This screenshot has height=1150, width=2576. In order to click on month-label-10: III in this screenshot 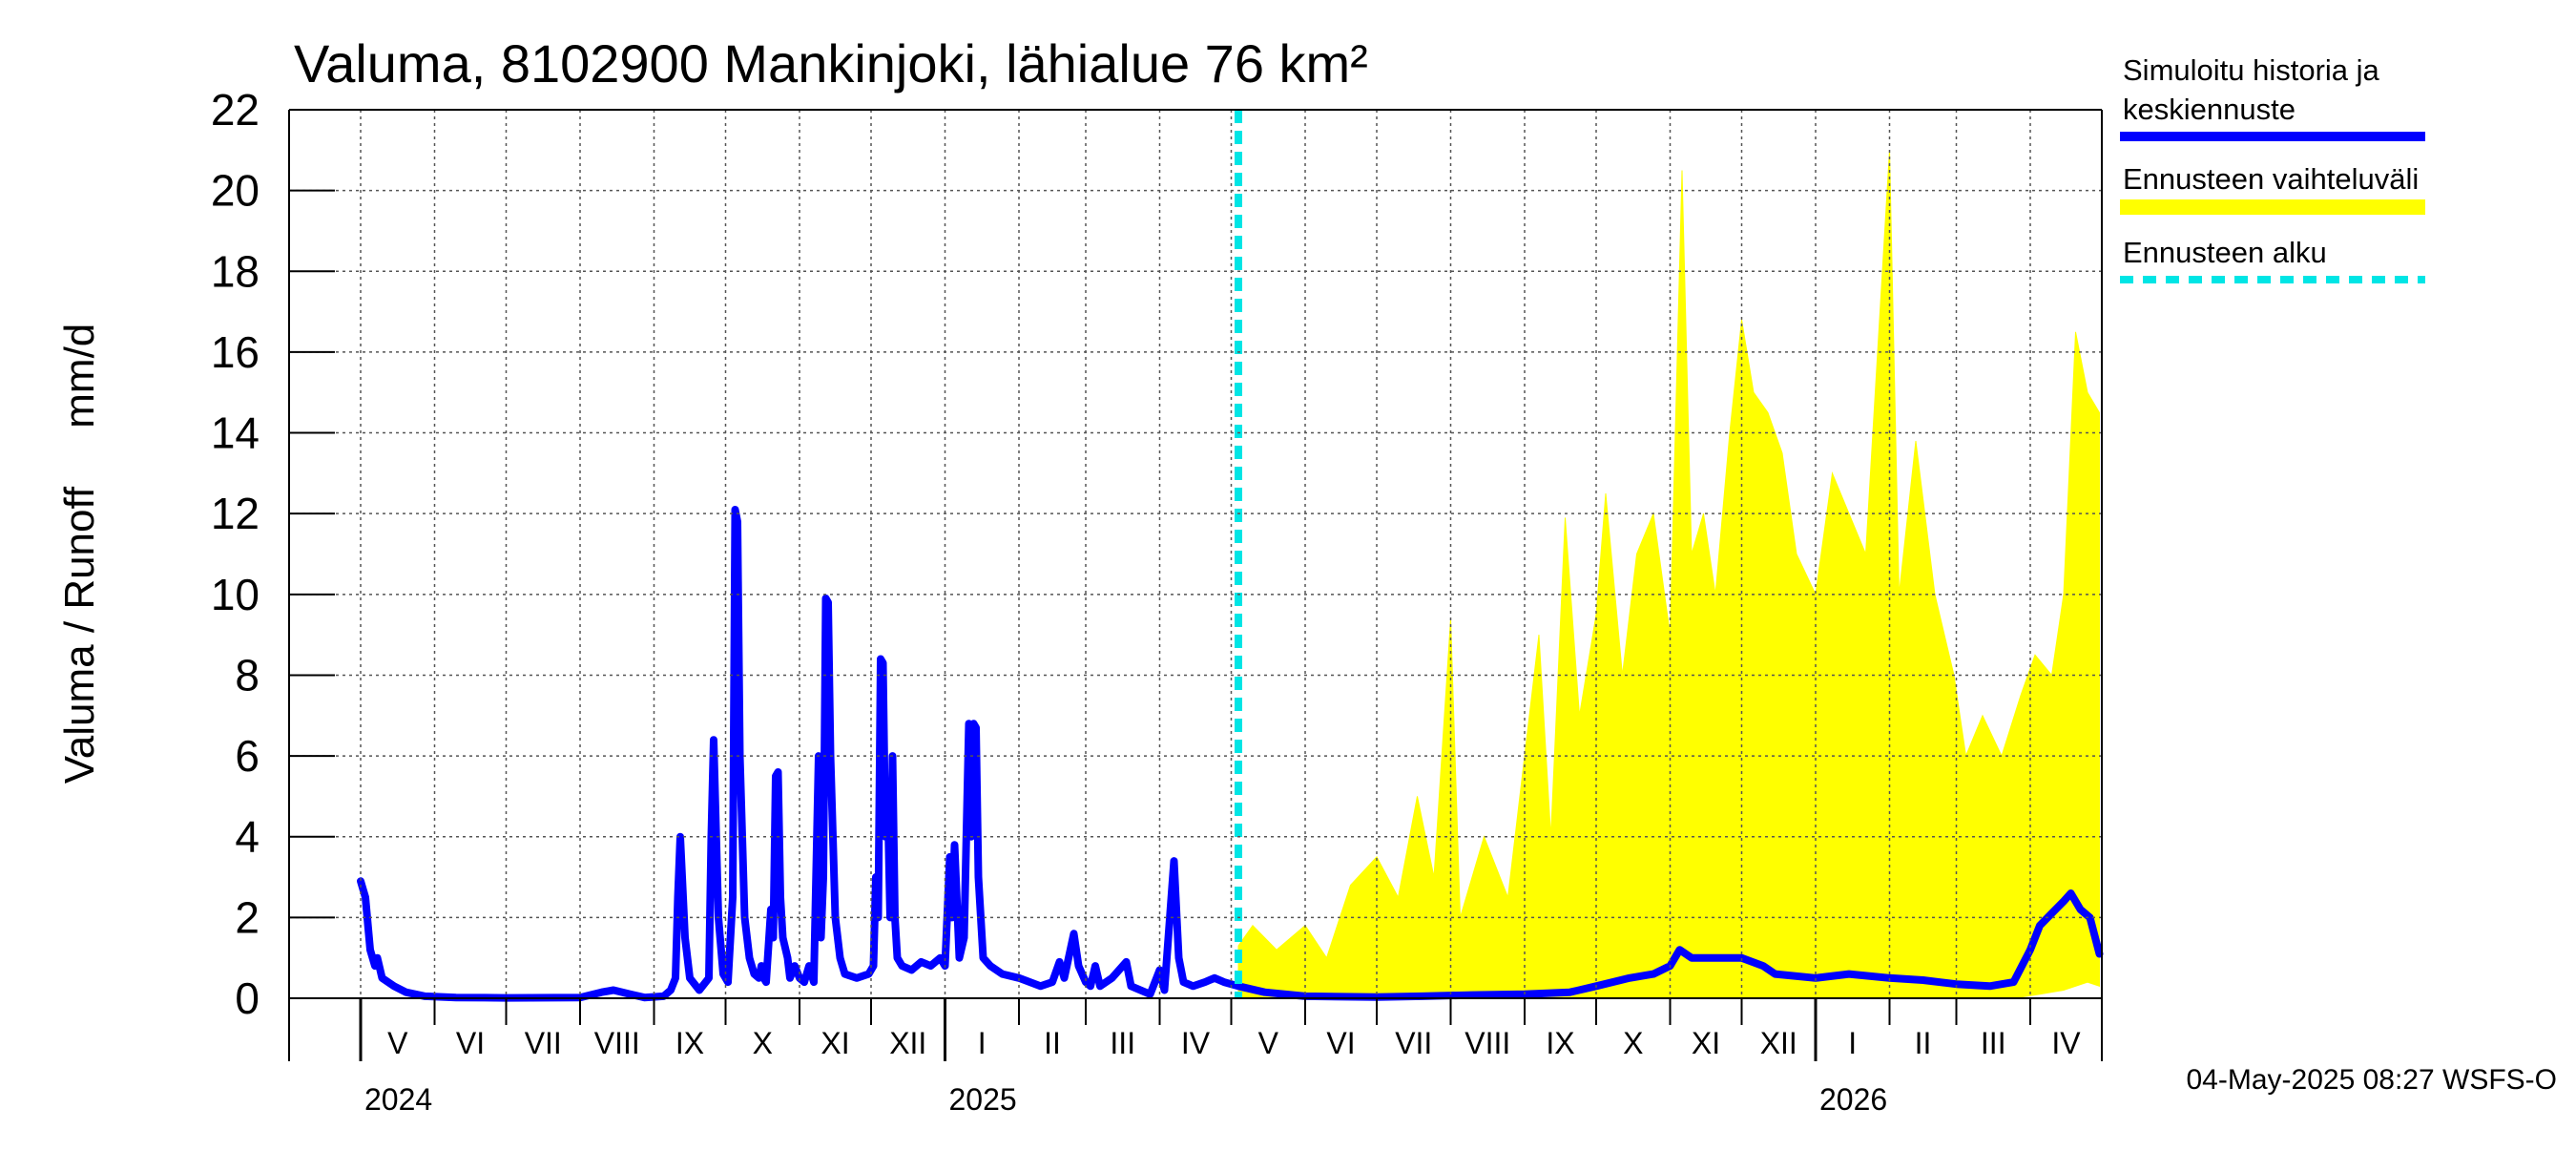, I will do `click(1122, 1043)`.